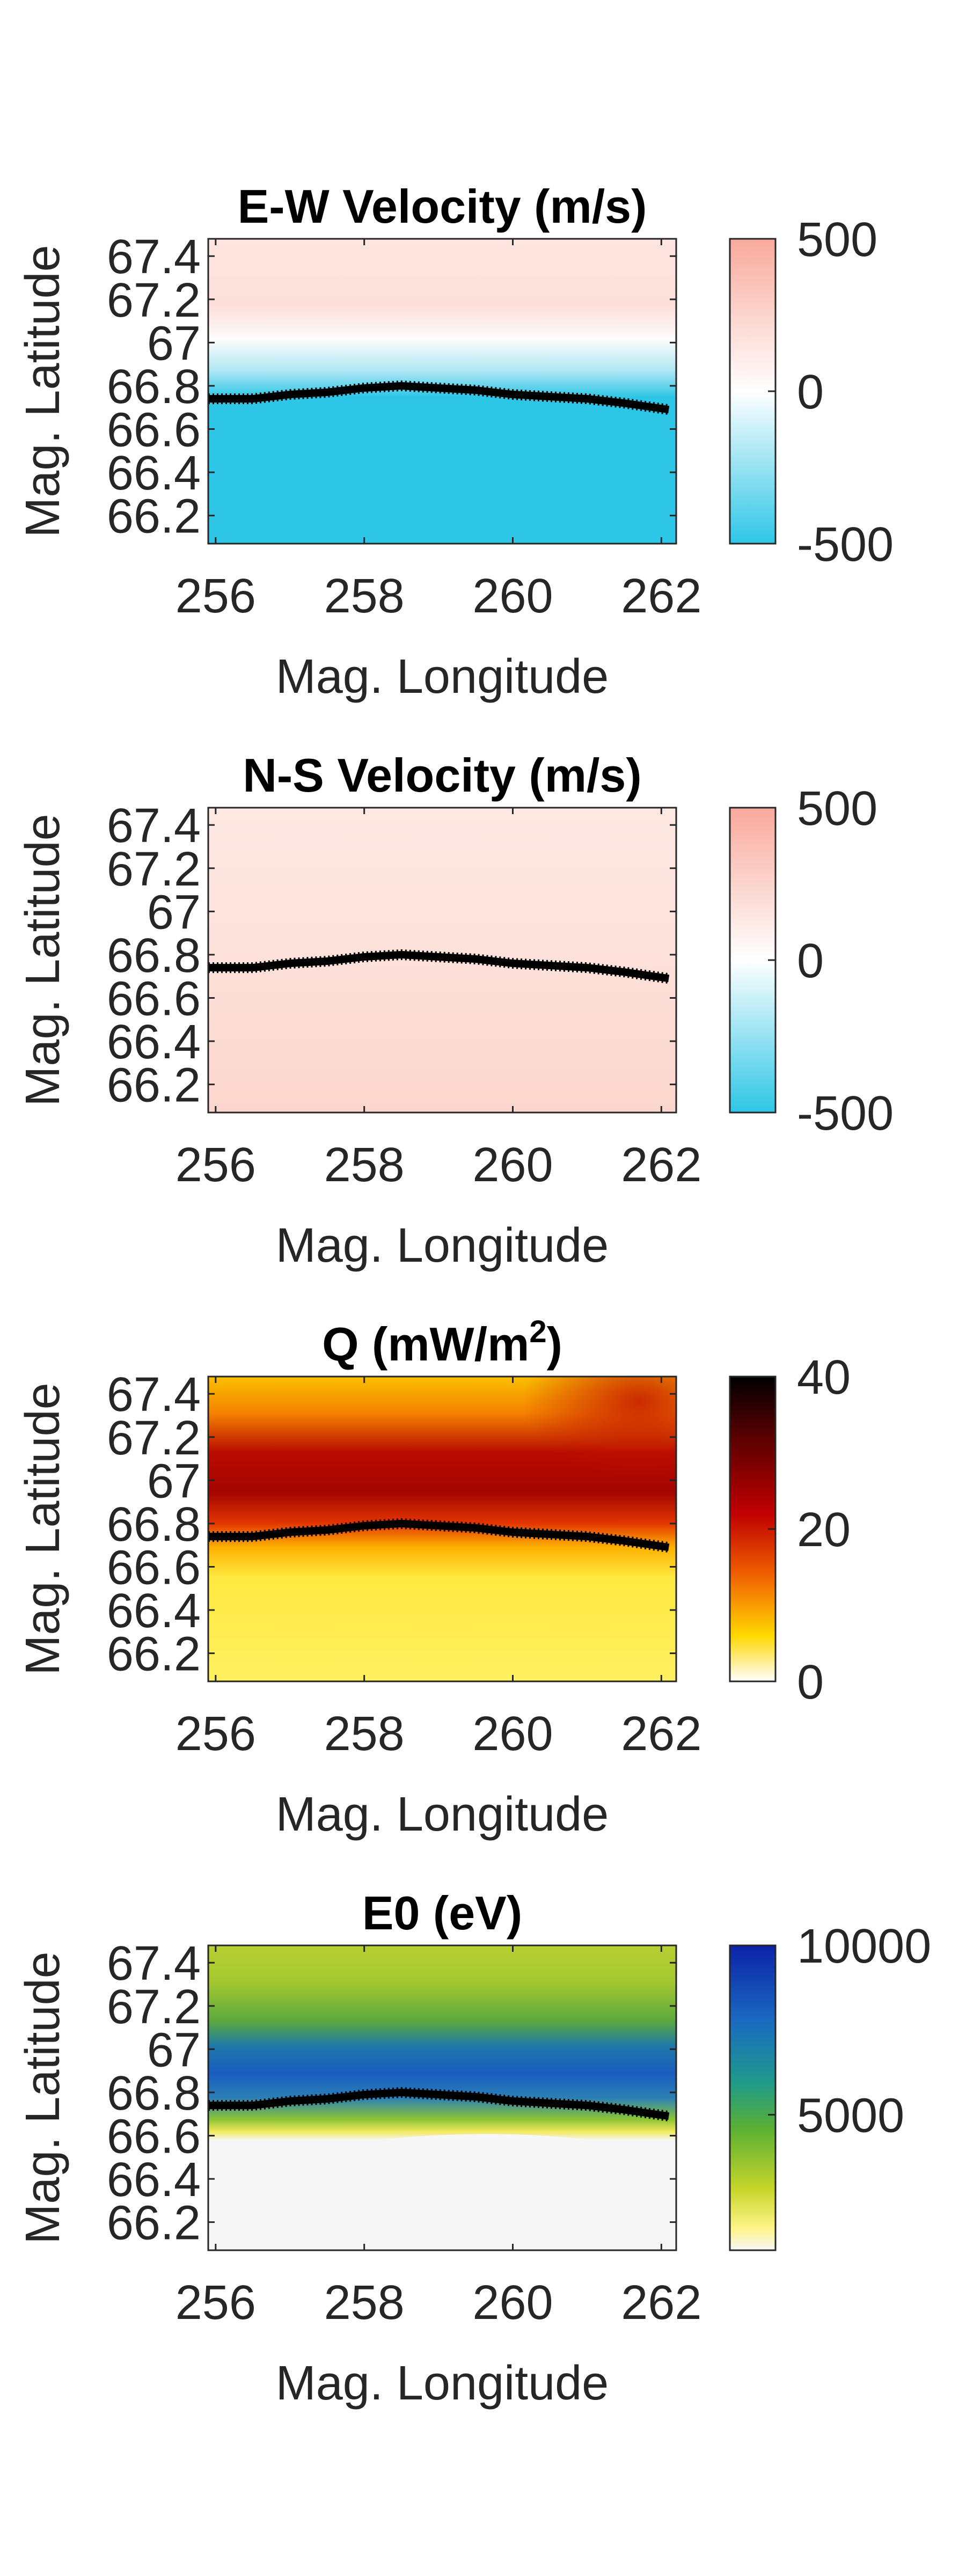 This screenshot has height=2576, width=966. I want to click on chart-title: E0 (eV), so click(442, 1913).